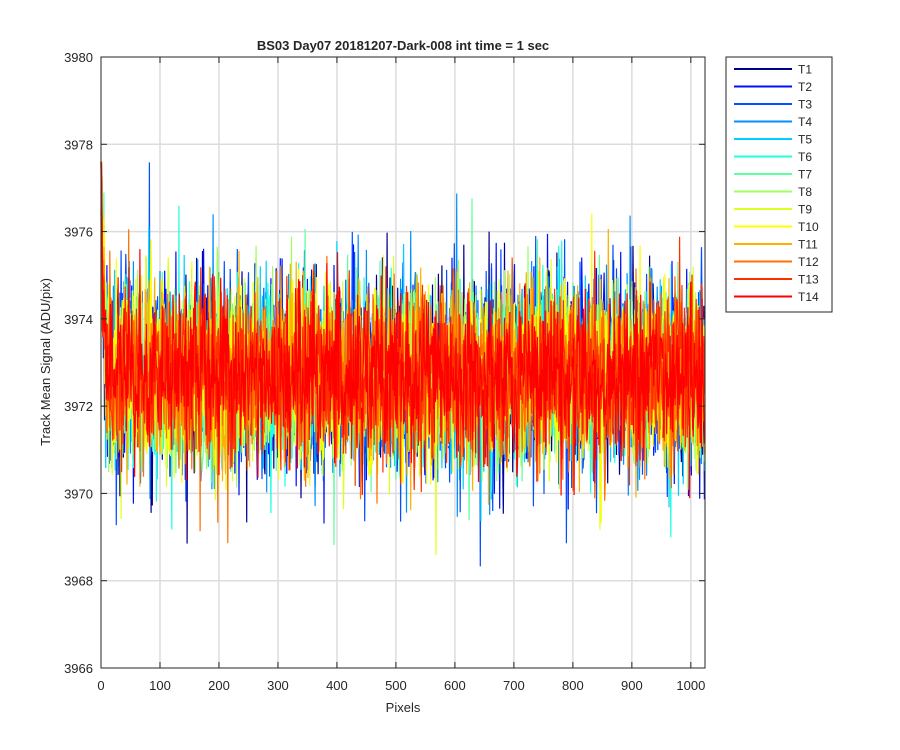  Describe the element at coordinates (808, 280) in the screenshot. I see `legend-label: T13` at that location.